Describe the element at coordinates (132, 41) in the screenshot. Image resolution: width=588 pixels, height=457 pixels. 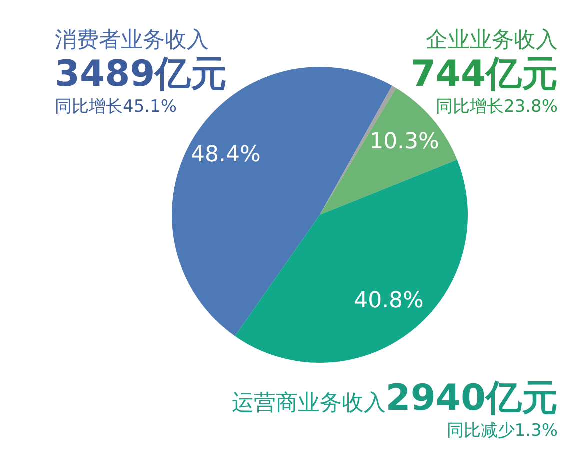
I see `slice-label: 消费者业务收入` at that location.